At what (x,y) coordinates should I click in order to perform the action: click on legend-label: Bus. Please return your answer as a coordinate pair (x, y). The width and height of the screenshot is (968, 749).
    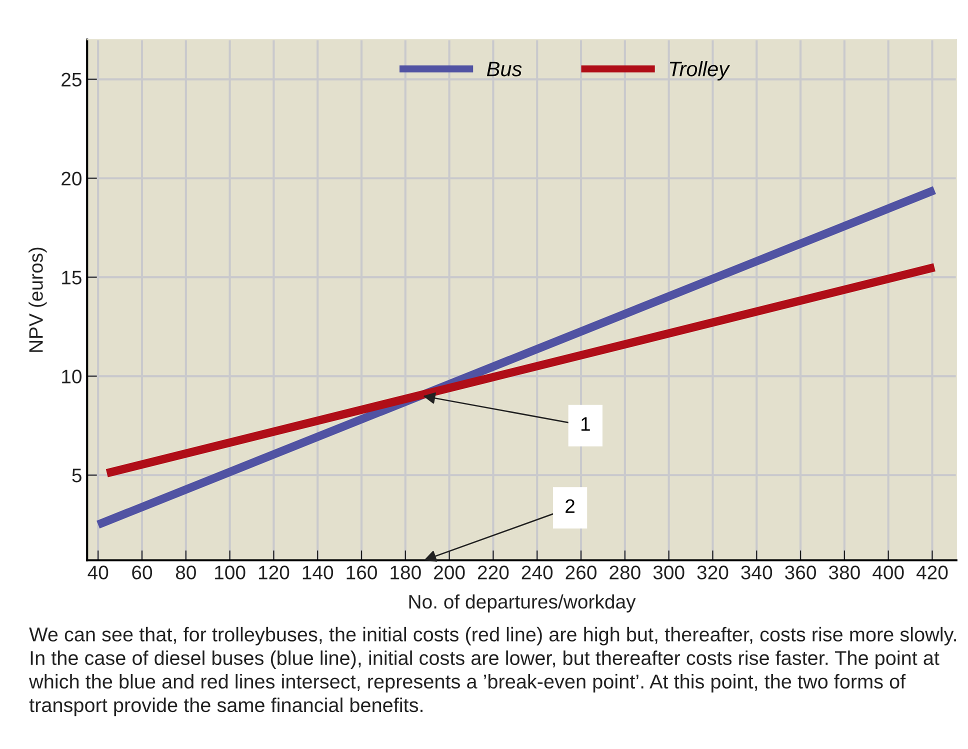
    Looking at the image, I should click on (504, 69).